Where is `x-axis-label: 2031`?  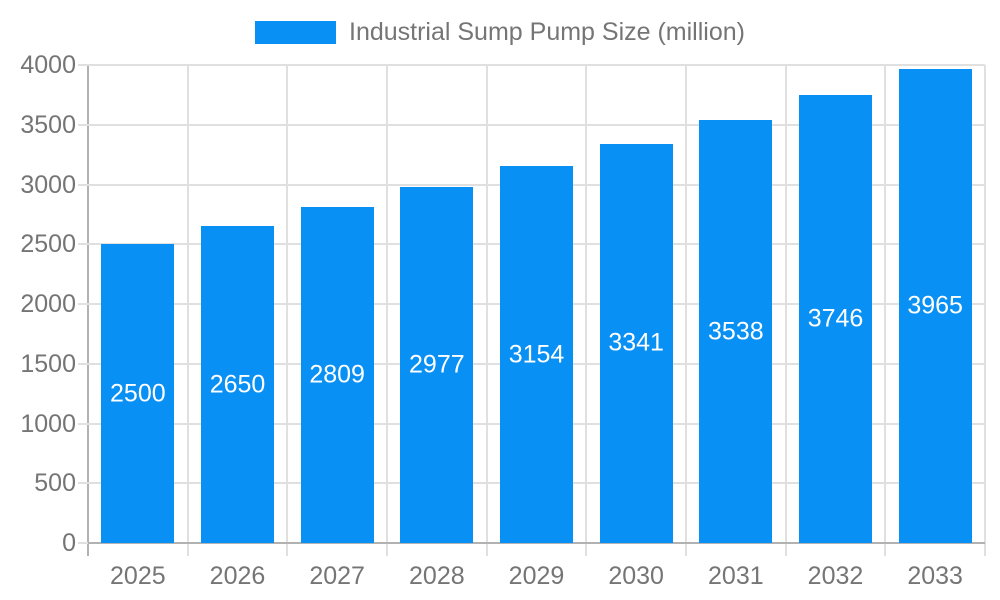 x-axis-label: 2031 is located at coordinates (736, 576).